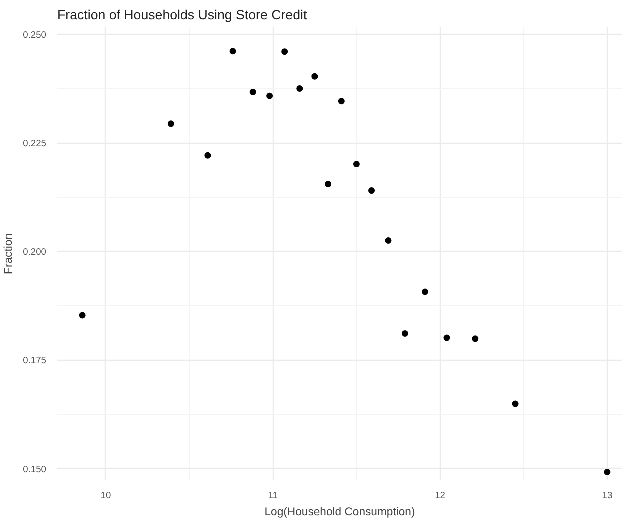 The height and width of the screenshot is (521, 630). Describe the element at coordinates (9, 254) in the screenshot. I see `y-axis-title: Fraction` at that location.